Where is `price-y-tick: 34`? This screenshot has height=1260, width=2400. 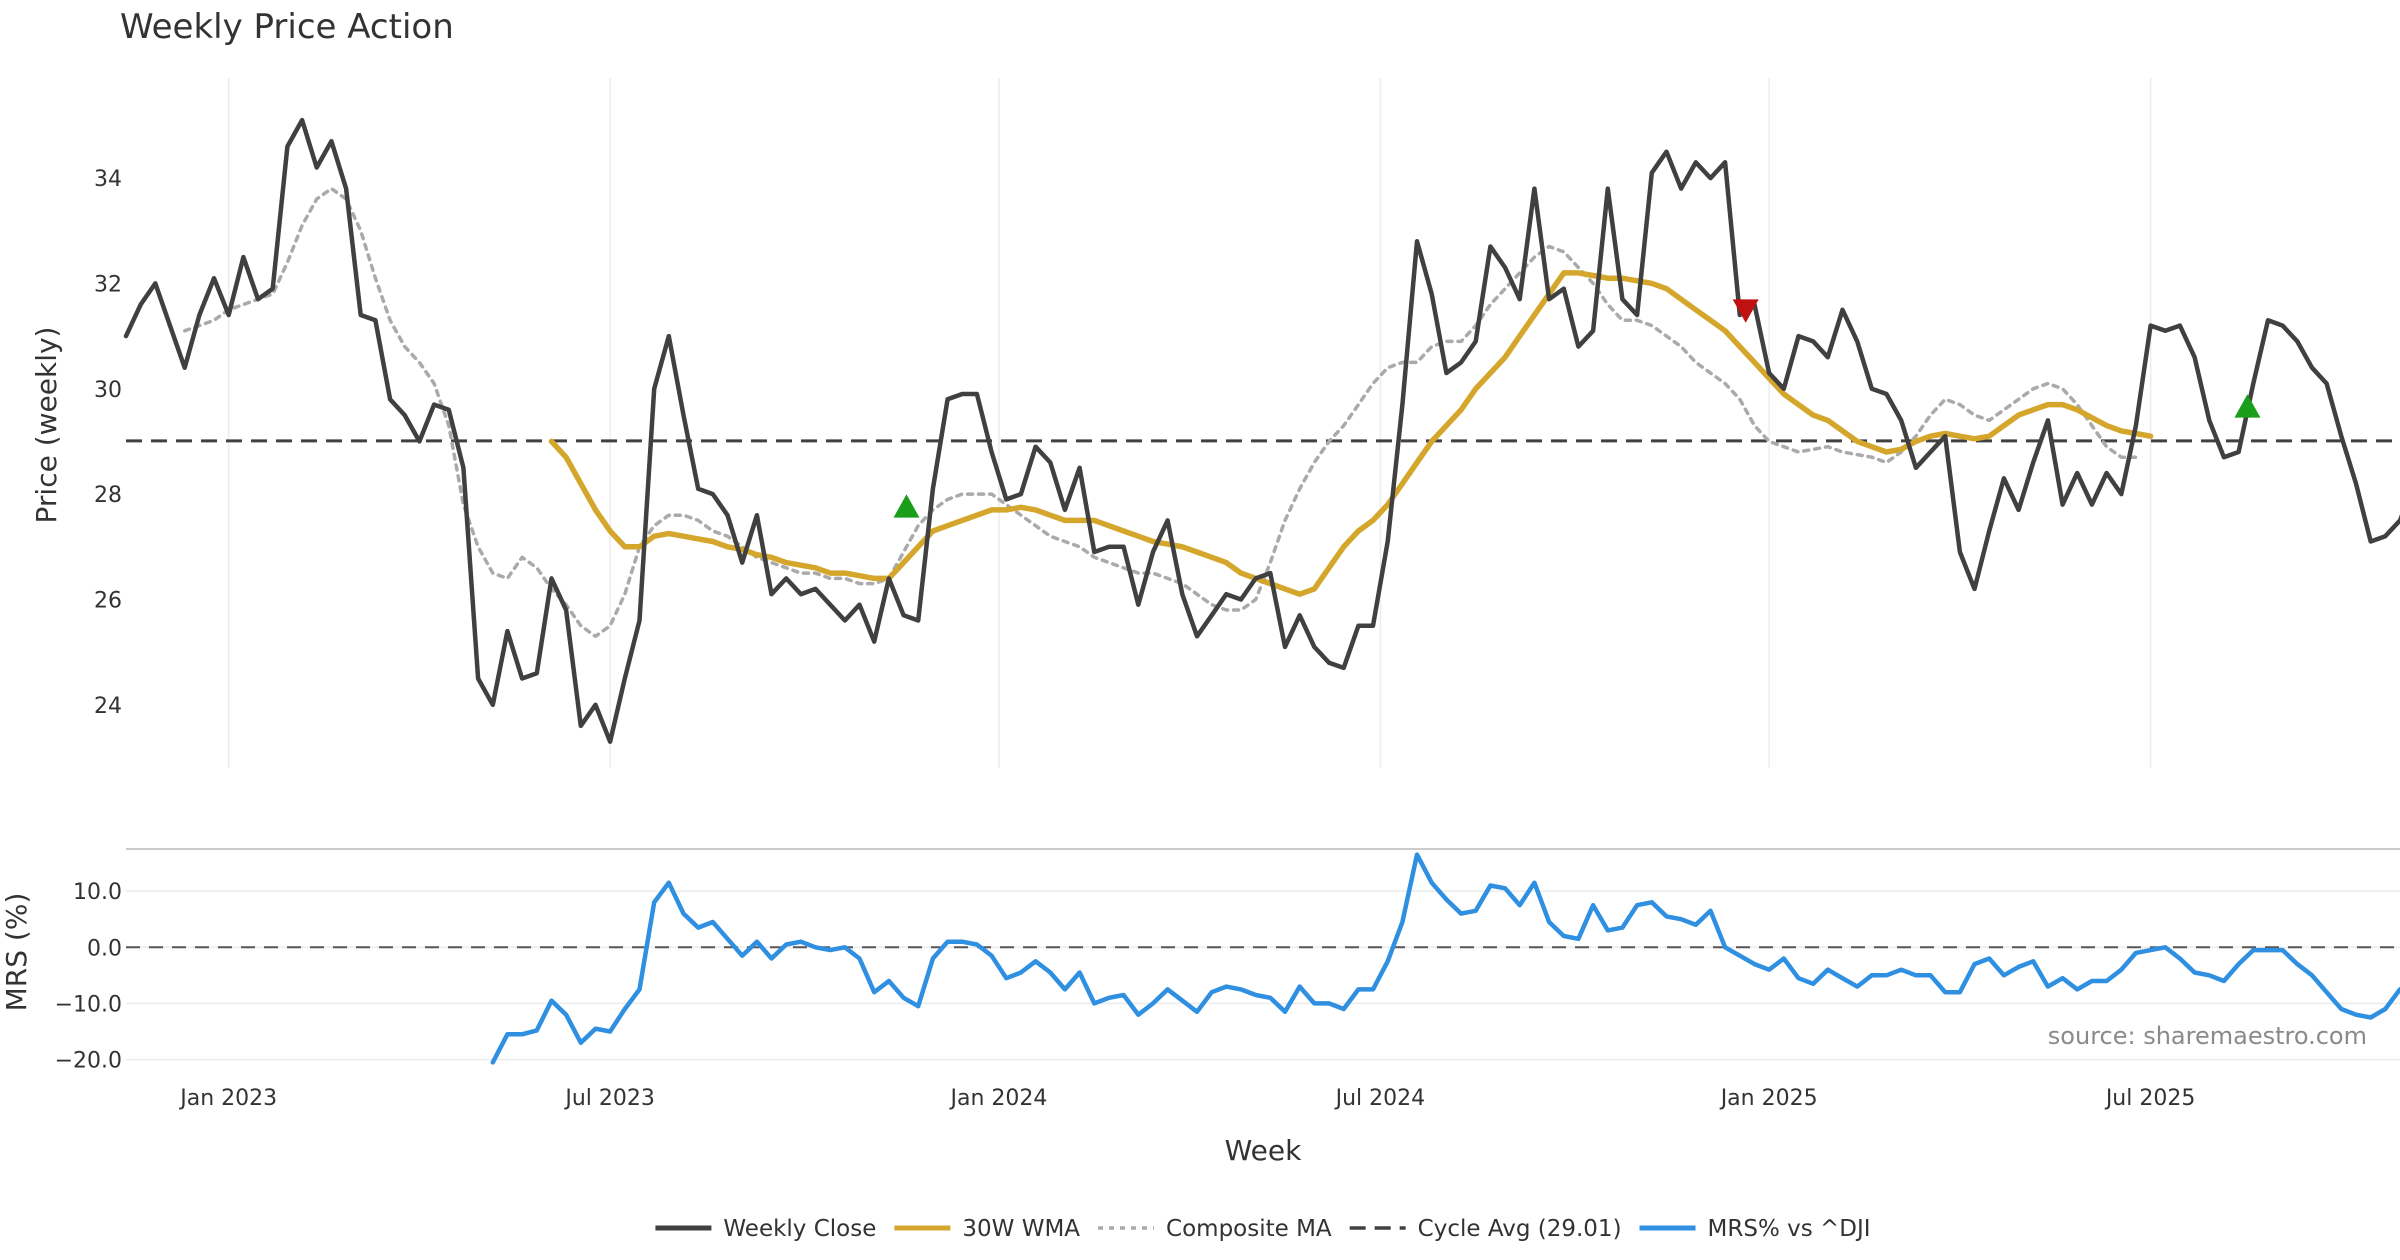
price-y-tick: 34 is located at coordinates (108, 179).